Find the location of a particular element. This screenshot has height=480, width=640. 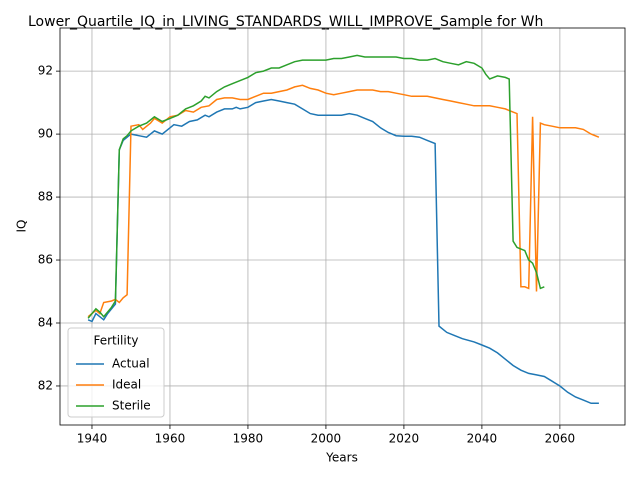

legend-label: Actual is located at coordinates (131, 364).